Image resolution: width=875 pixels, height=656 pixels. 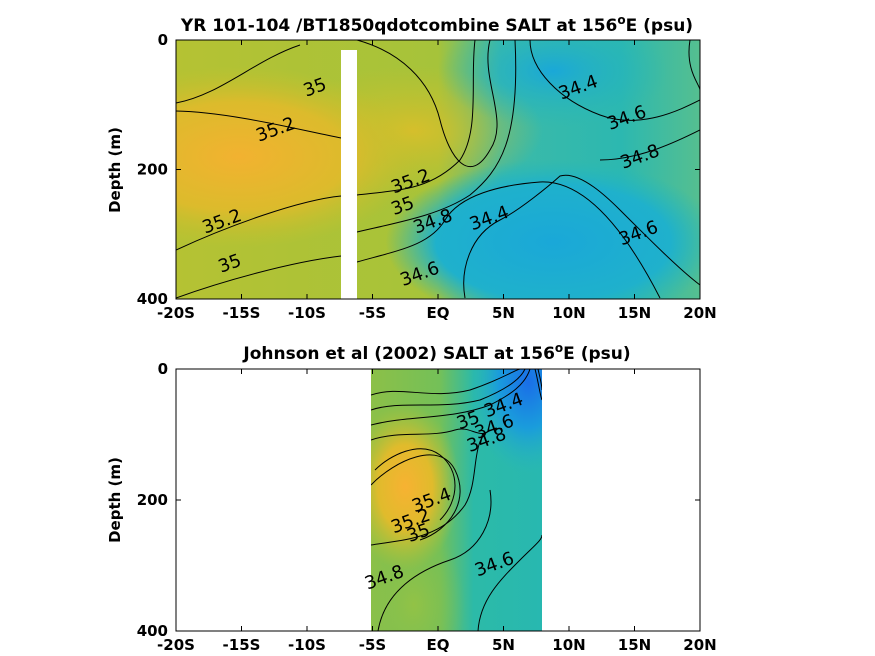 I want to click on top-y-axis-label: Depth (m), so click(x=115, y=170).